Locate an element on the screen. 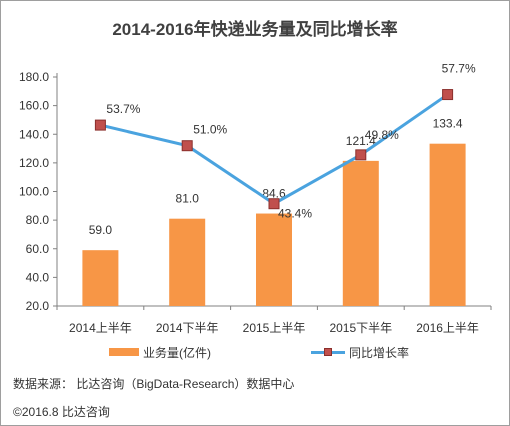 The image size is (510, 426). growth-rate-label: 49.8% is located at coordinates (382, 135).